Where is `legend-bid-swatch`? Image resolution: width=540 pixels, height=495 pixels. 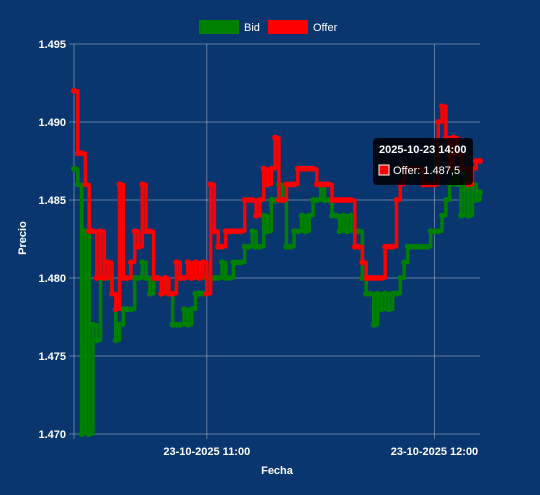
legend-bid-swatch is located at coordinates (219, 27).